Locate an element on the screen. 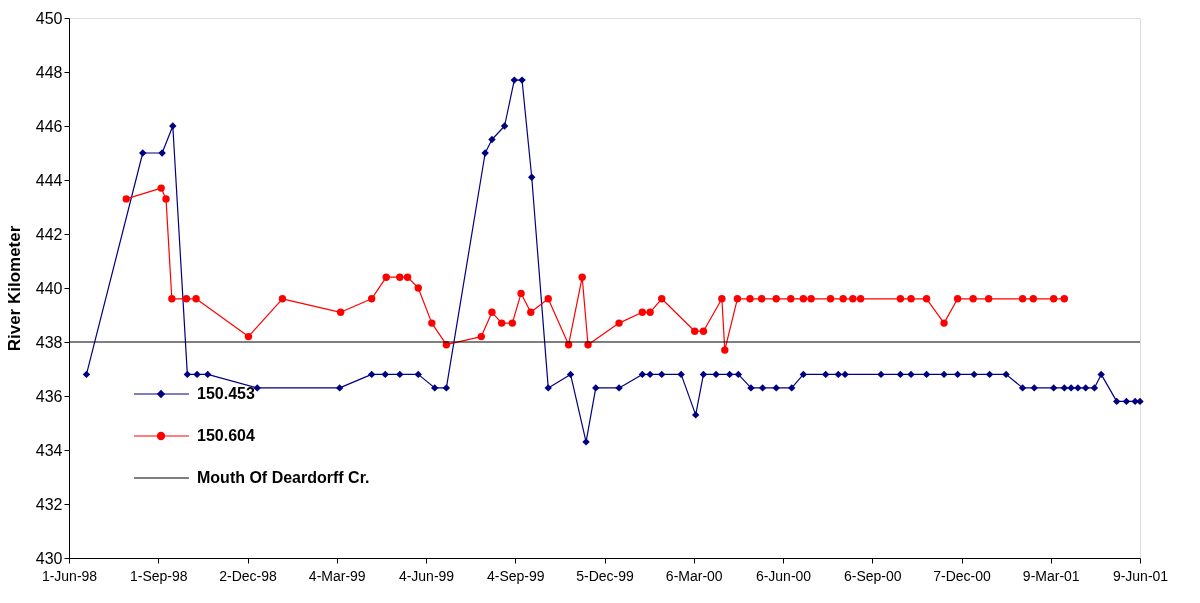  x-tick-label: 1-Jun-98 is located at coordinates (69, 575).